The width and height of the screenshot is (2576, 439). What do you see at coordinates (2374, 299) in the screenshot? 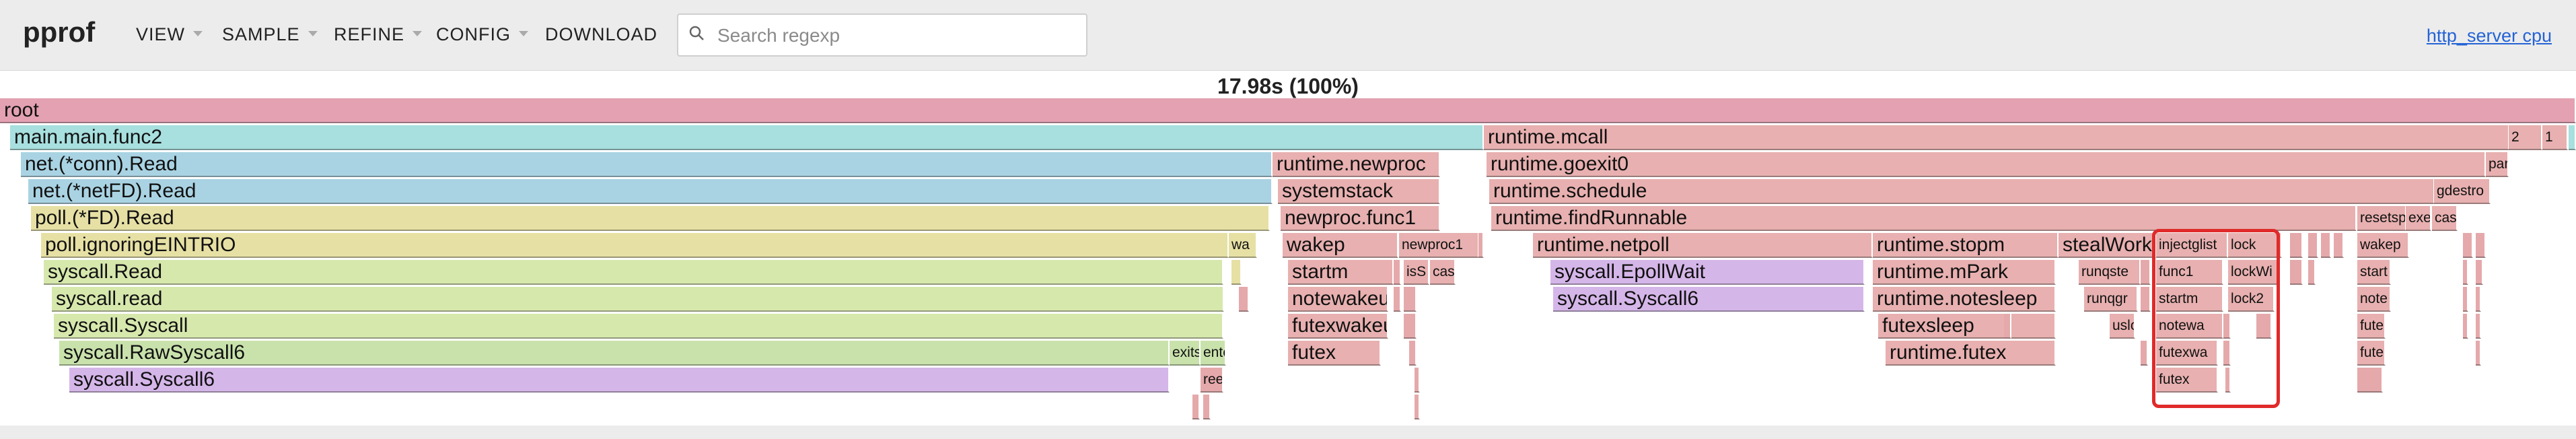
I see `flame-frame: note` at bounding box center [2374, 299].